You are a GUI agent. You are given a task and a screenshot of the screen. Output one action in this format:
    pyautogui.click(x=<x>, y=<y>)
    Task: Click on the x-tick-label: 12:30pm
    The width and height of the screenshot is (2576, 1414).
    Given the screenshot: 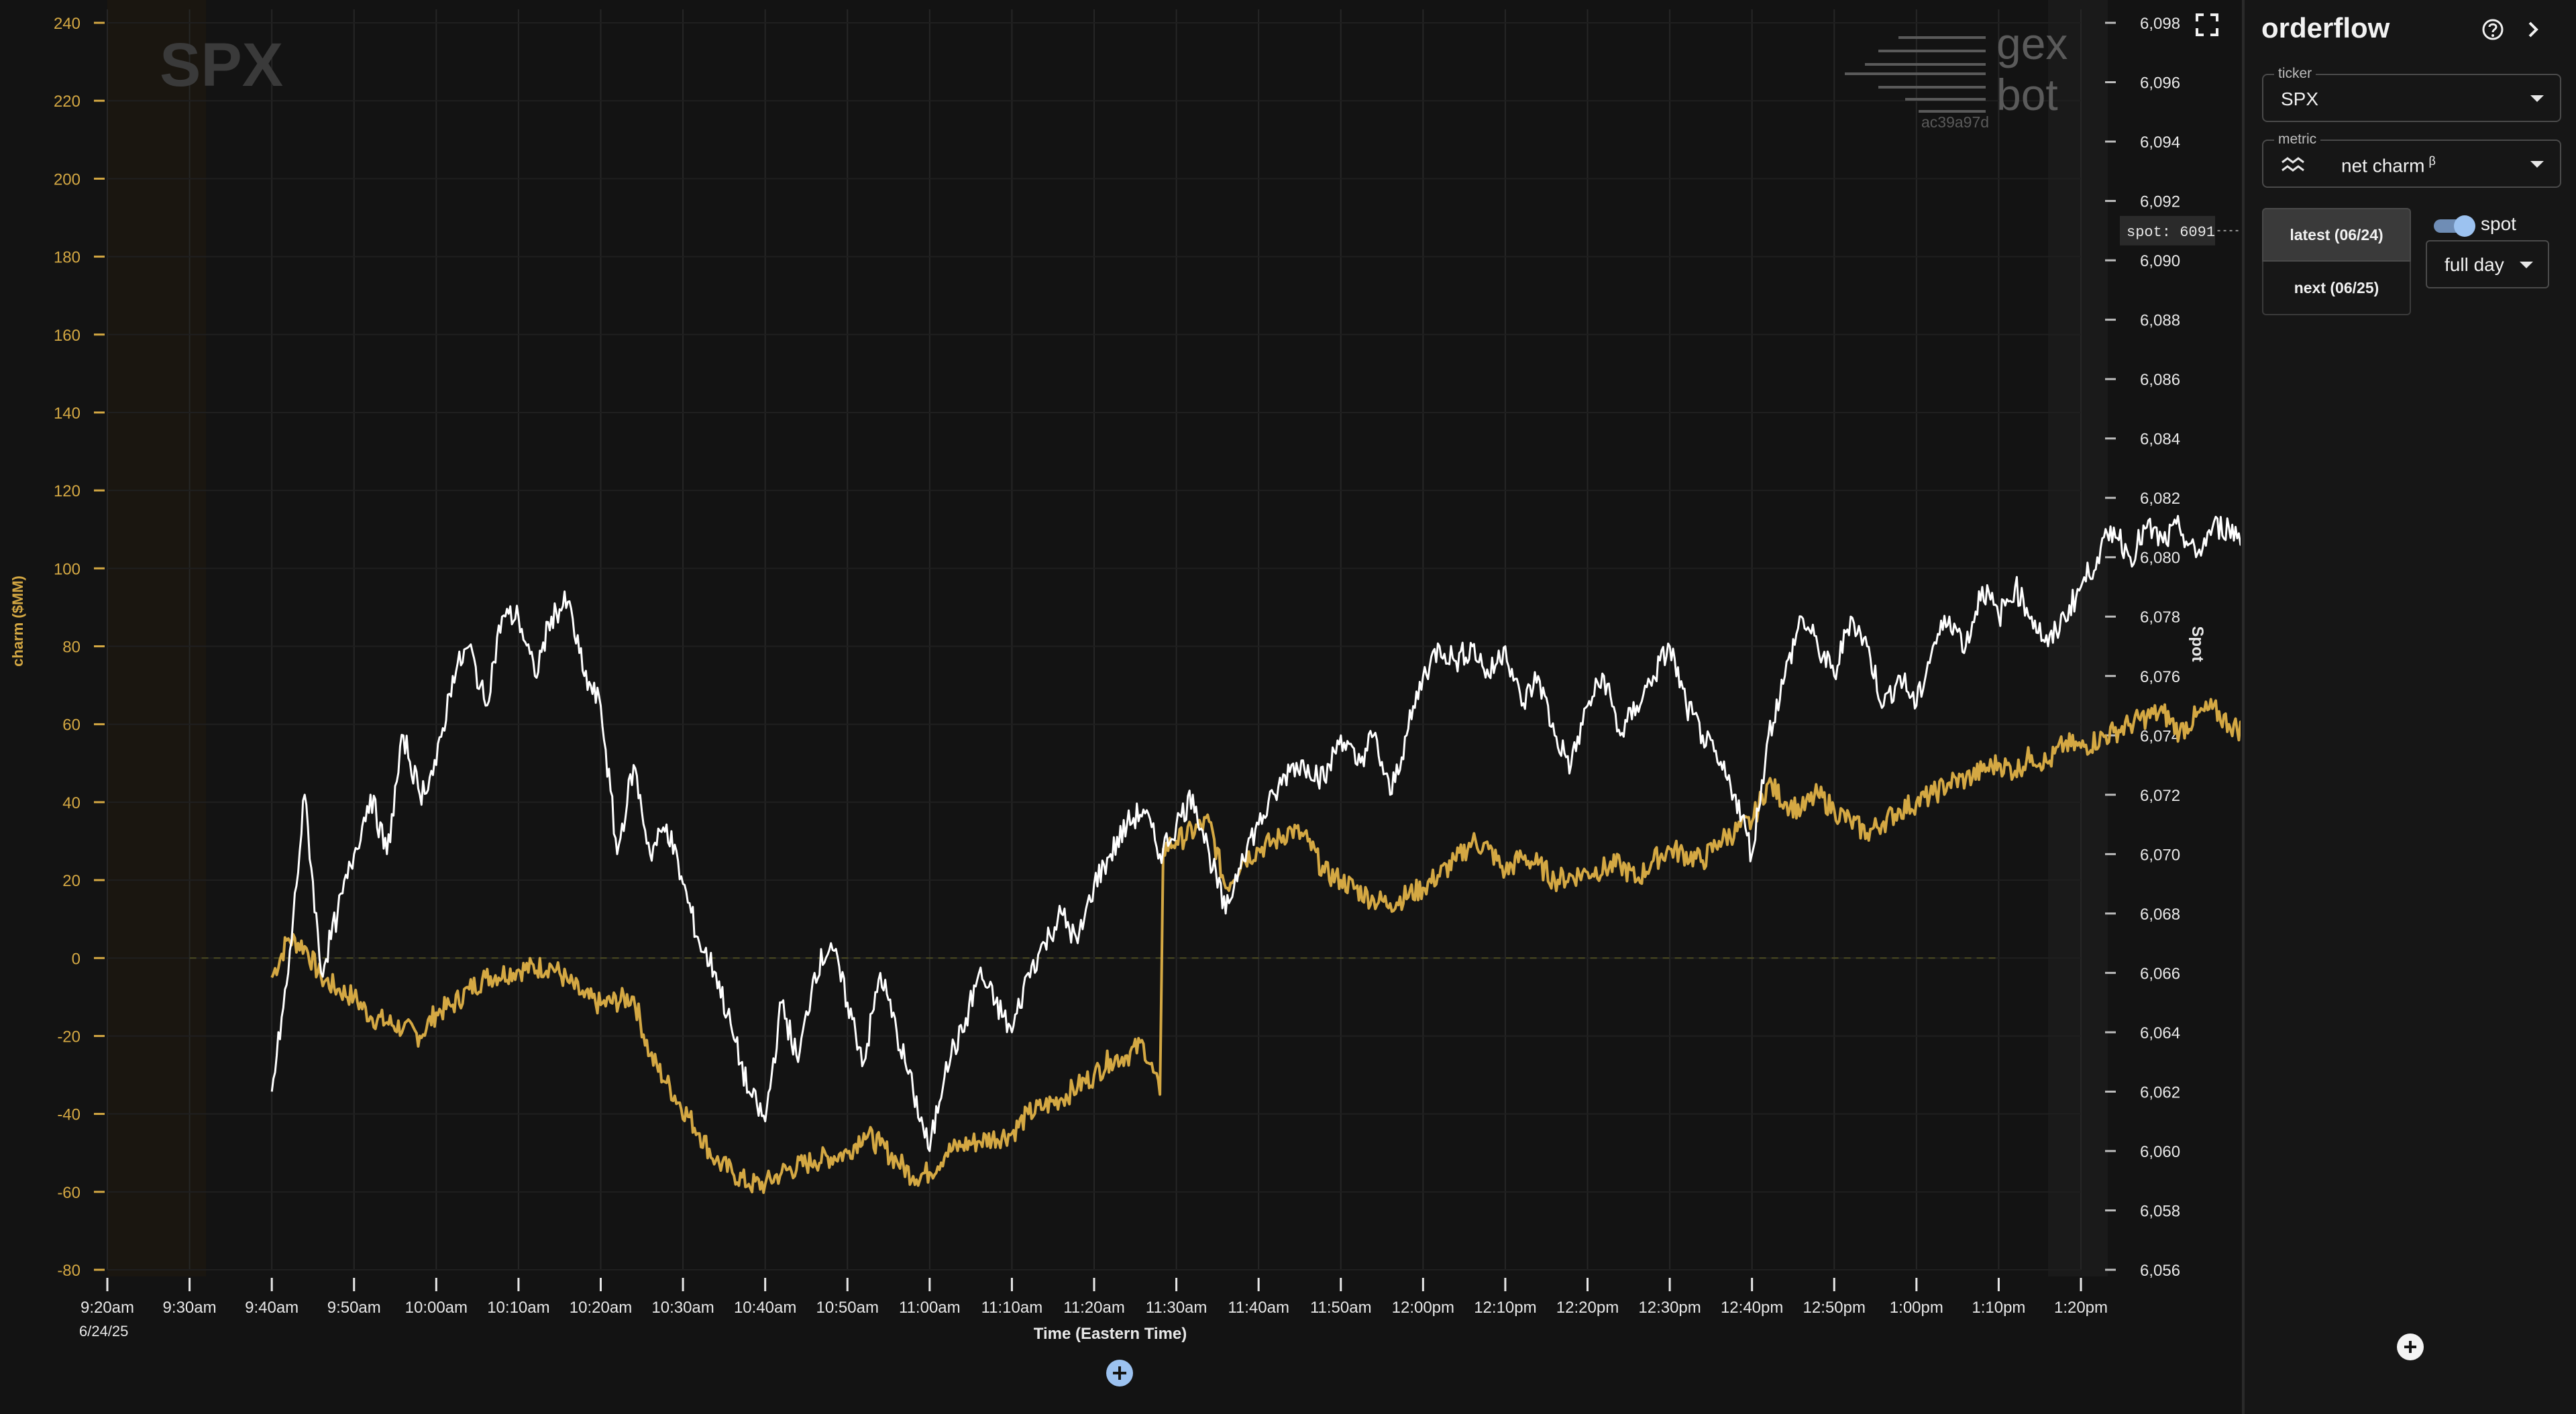 What is the action you would take?
    pyautogui.click(x=1669, y=1308)
    